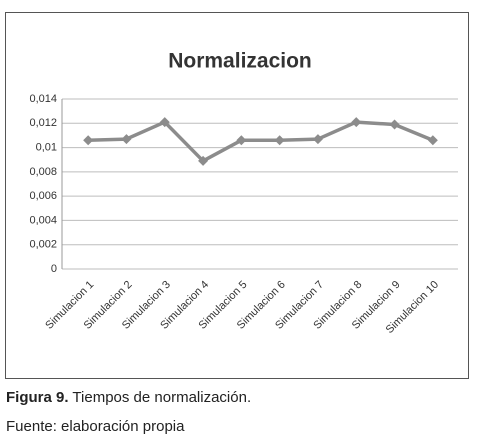 Image resolution: width=479 pixels, height=443 pixels. What do you see at coordinates (240, 61) in the screenshot?
I see `chart-title: Normalizacion` at bounding box center [240, 61].